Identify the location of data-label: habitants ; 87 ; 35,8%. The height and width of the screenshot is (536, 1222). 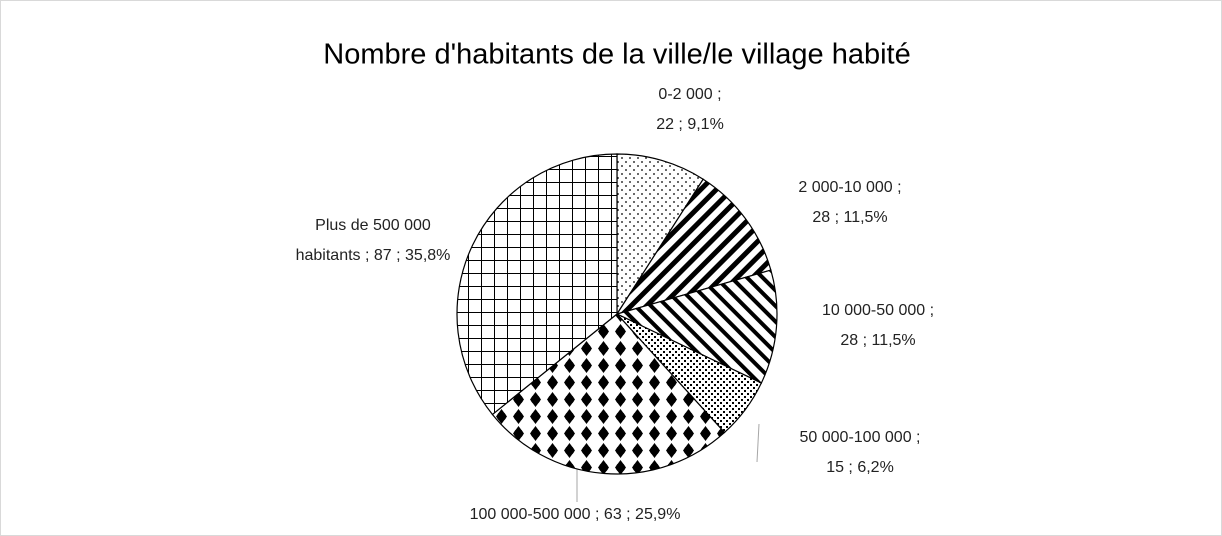
(373, 255).